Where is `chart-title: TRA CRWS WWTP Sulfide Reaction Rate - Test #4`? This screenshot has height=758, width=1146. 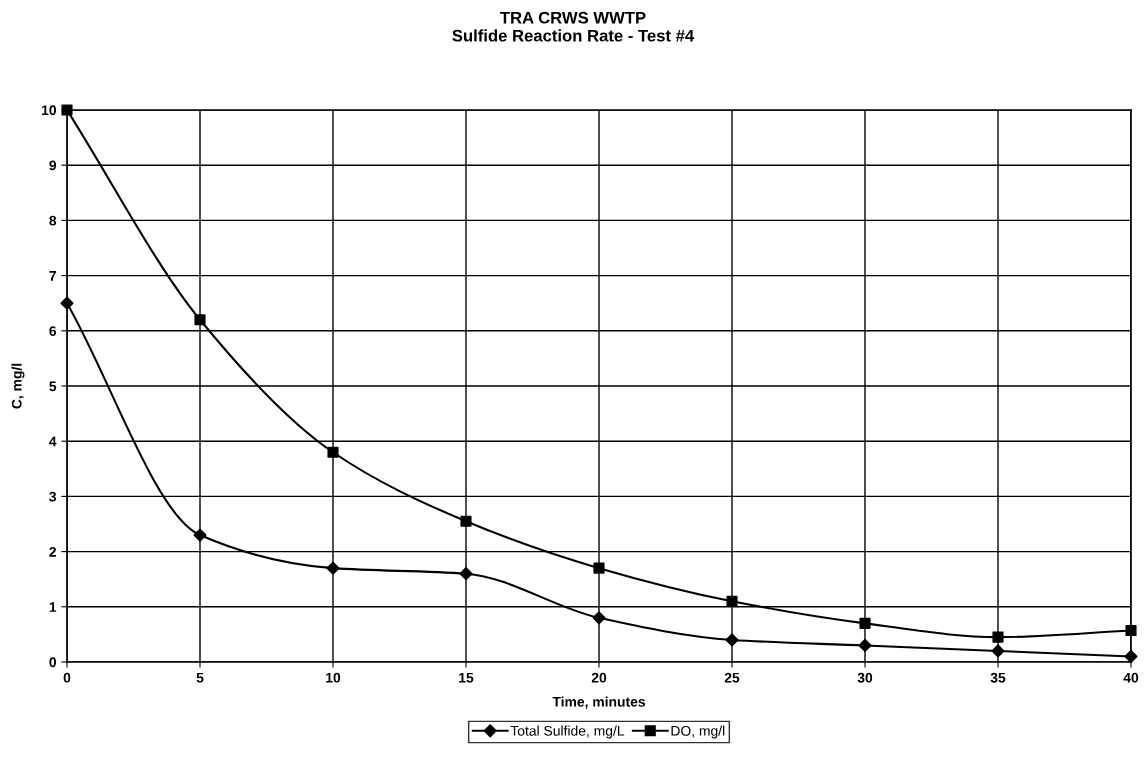 chart-title: TRA CRWS WWTP Sulfide Reaction Rate - Test #4 is located at coordinates (573, 26).